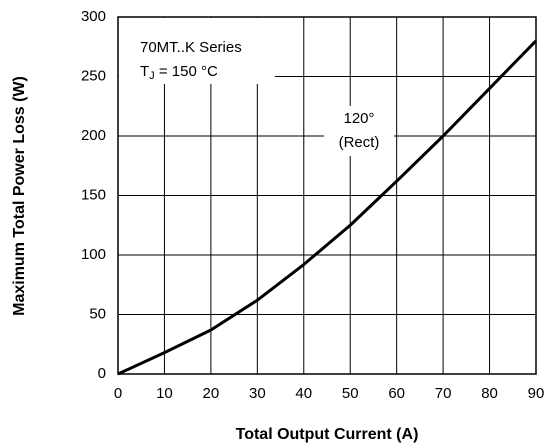 This screenshot has height=448, width=546. What do you see at coordinates (257, 393) in the screenshot?
I see `x-tick-label: 30` at bounding box center [257, 393].